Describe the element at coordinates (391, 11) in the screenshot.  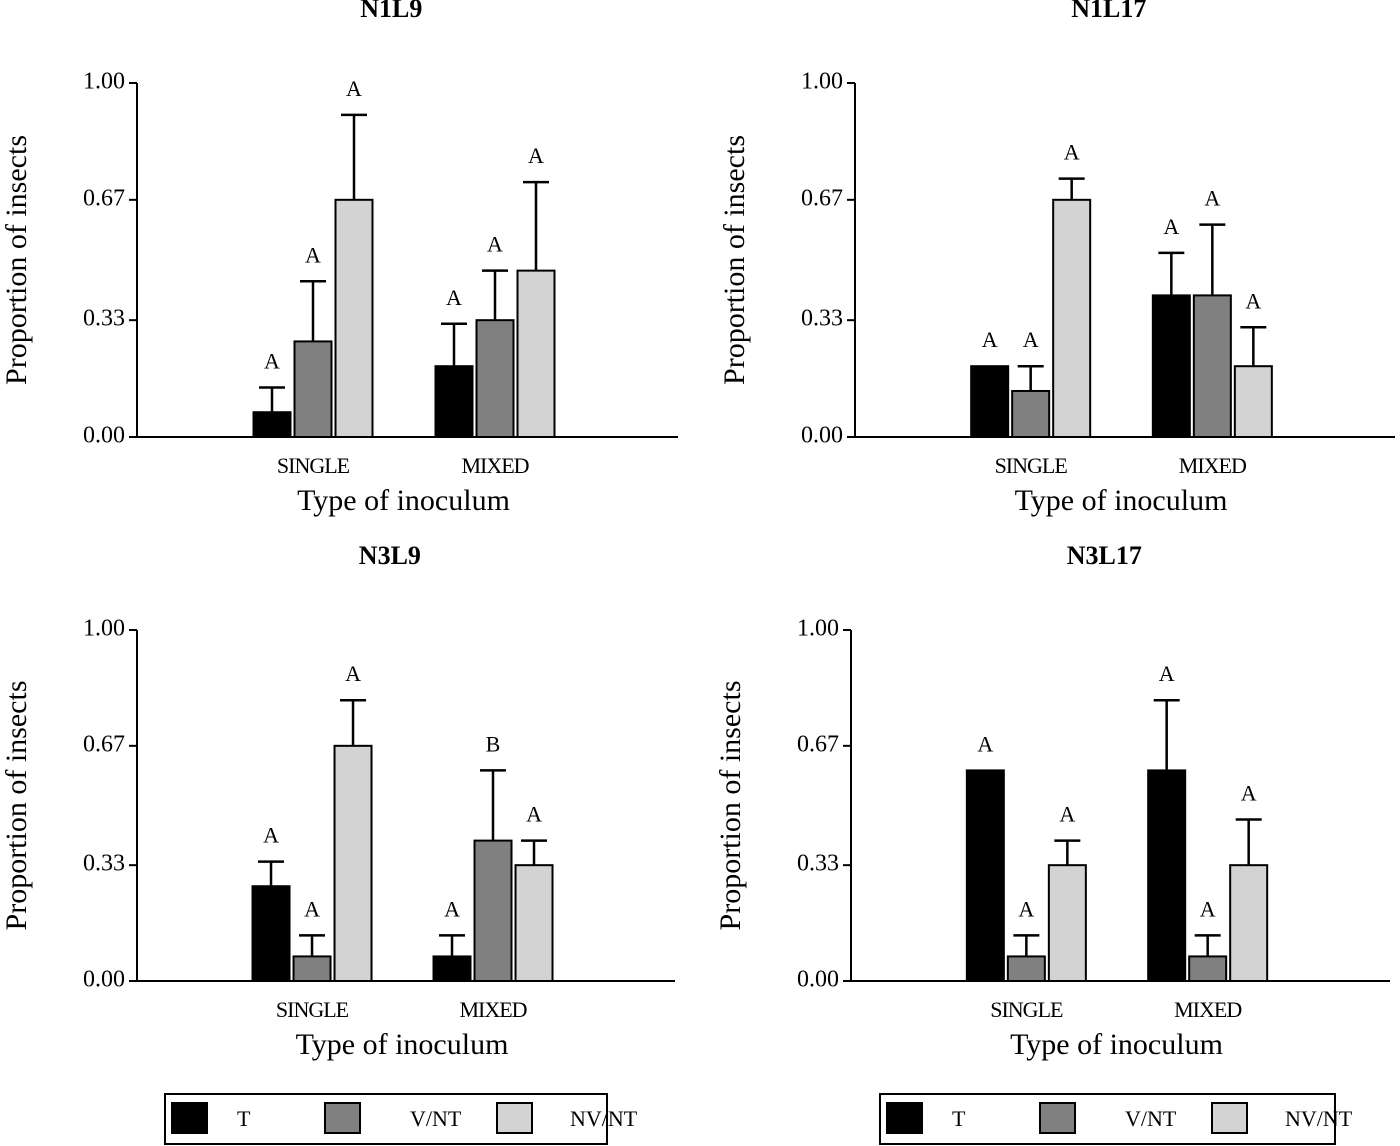
I see `chart-title: N1L9` at that location.